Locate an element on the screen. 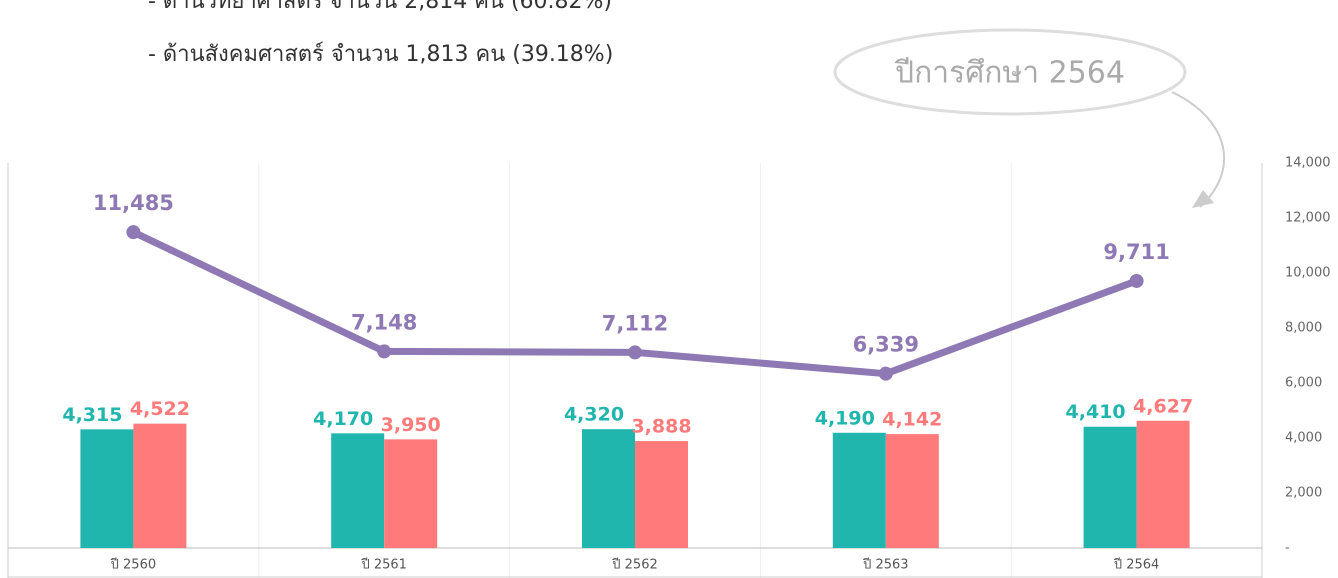  bar-value-label: 4,190 is located at coordinates (845, 418).